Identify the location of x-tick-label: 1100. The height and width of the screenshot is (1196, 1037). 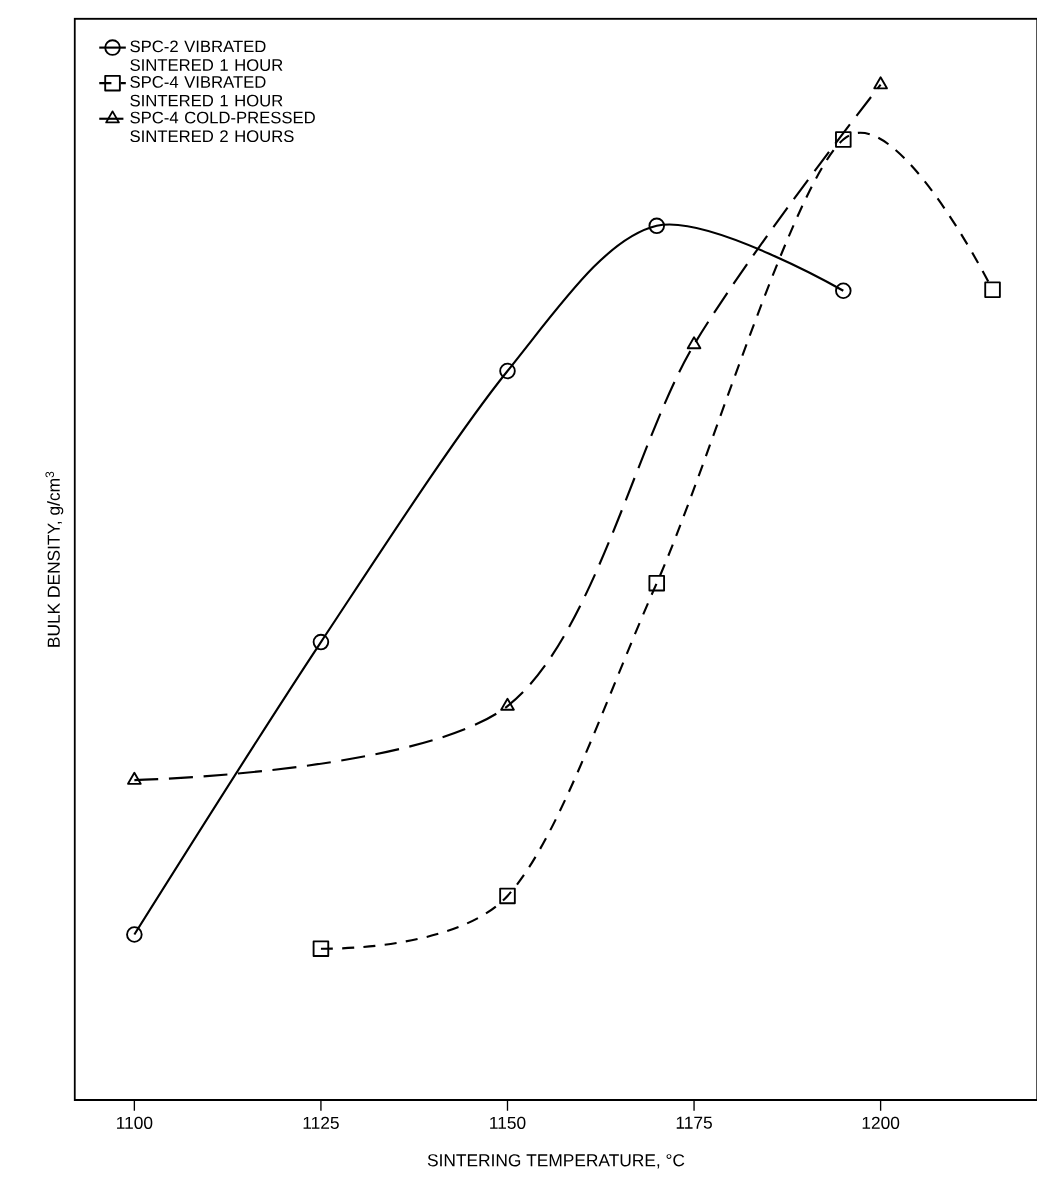
(134, 1122).